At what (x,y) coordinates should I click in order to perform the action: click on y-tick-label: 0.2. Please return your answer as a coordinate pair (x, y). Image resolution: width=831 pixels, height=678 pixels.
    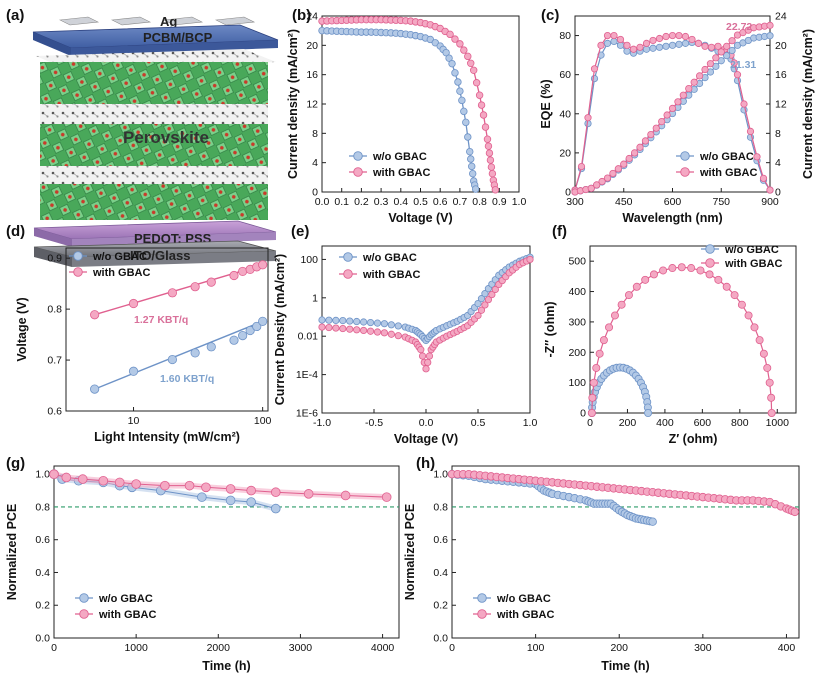
    Looking at the image, I should click on (440, 606).